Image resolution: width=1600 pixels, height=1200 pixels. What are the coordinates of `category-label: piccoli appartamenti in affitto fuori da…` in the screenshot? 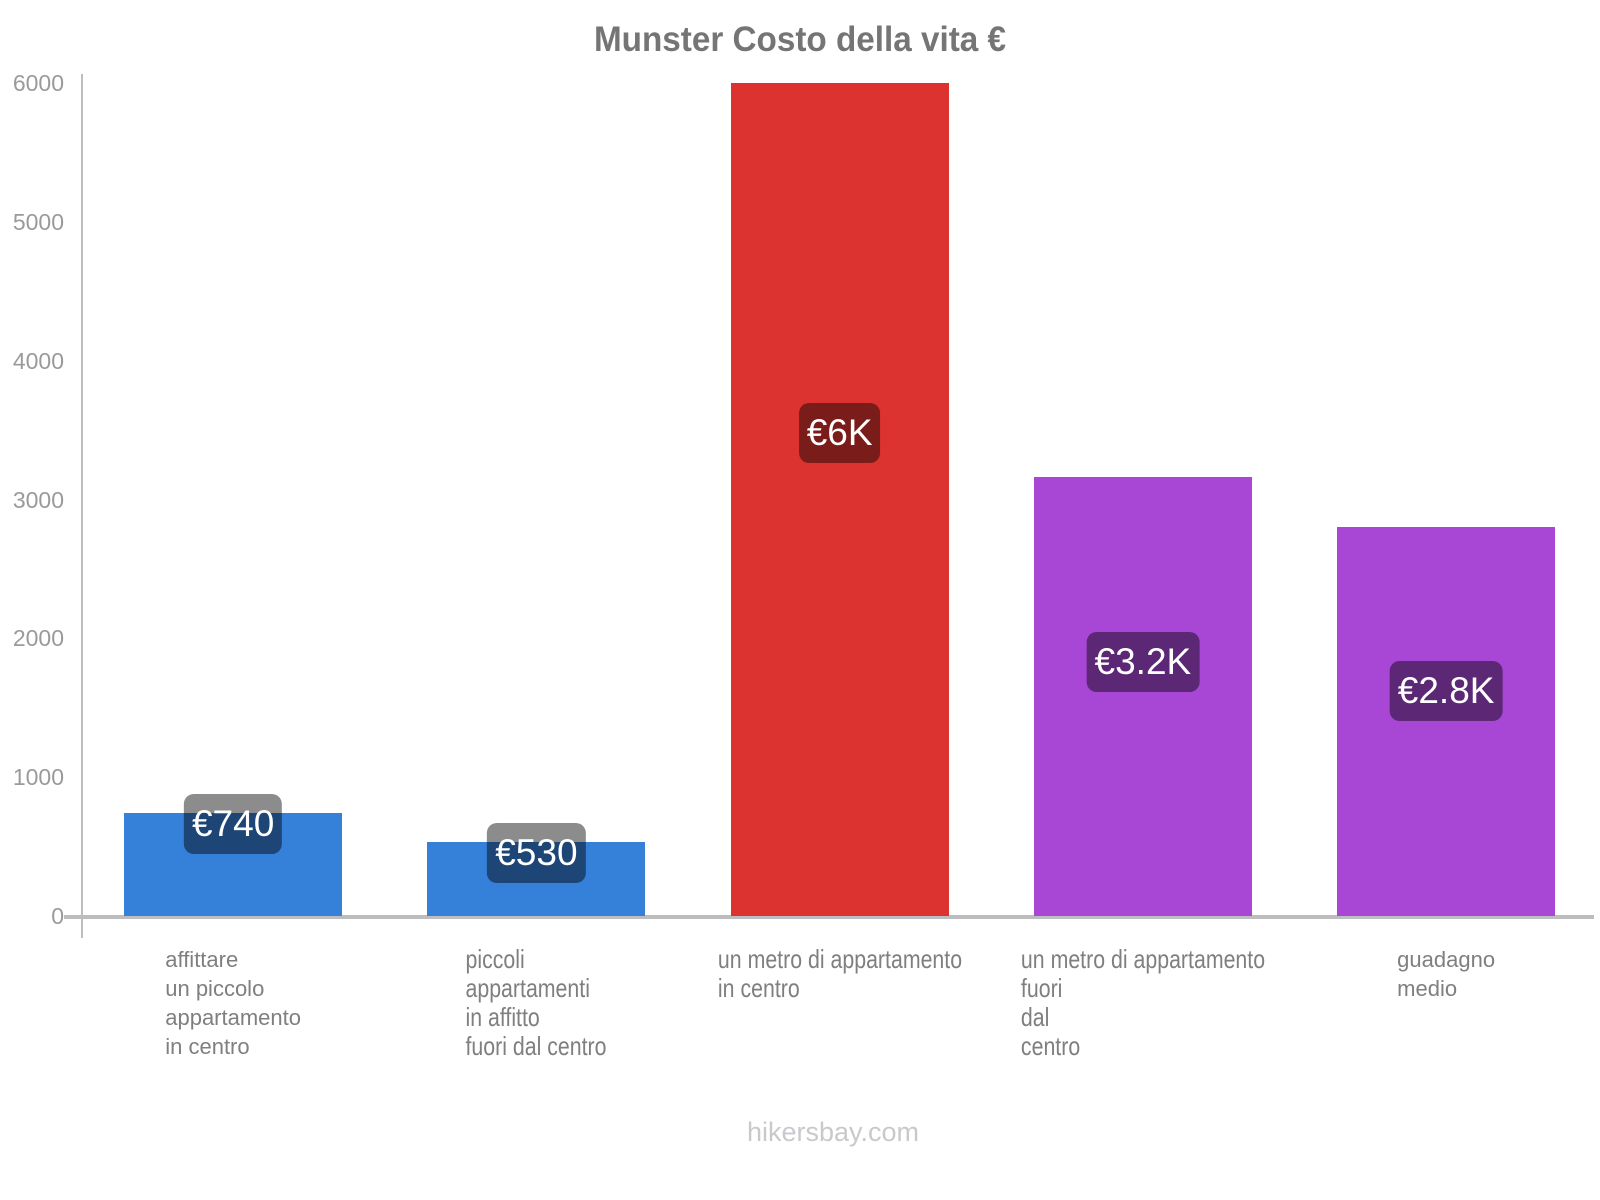 It's located at (536, 1002).